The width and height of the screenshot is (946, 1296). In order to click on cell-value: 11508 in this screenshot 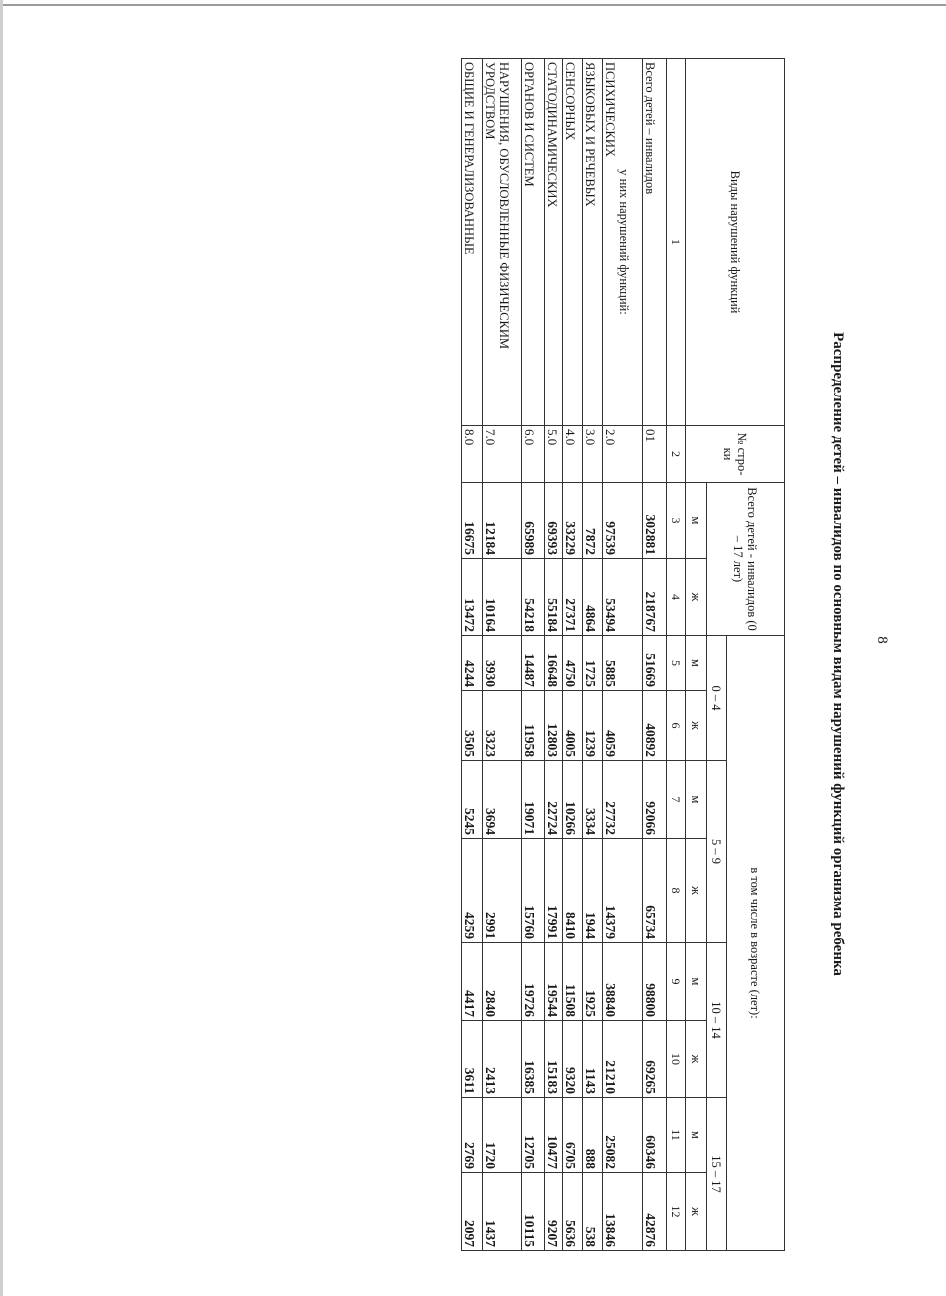, I will do `click(572, 981)`.